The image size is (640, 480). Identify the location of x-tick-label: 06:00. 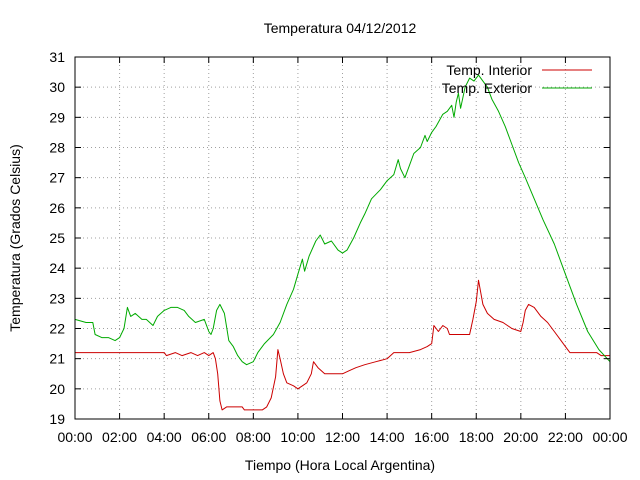
(208, 437).